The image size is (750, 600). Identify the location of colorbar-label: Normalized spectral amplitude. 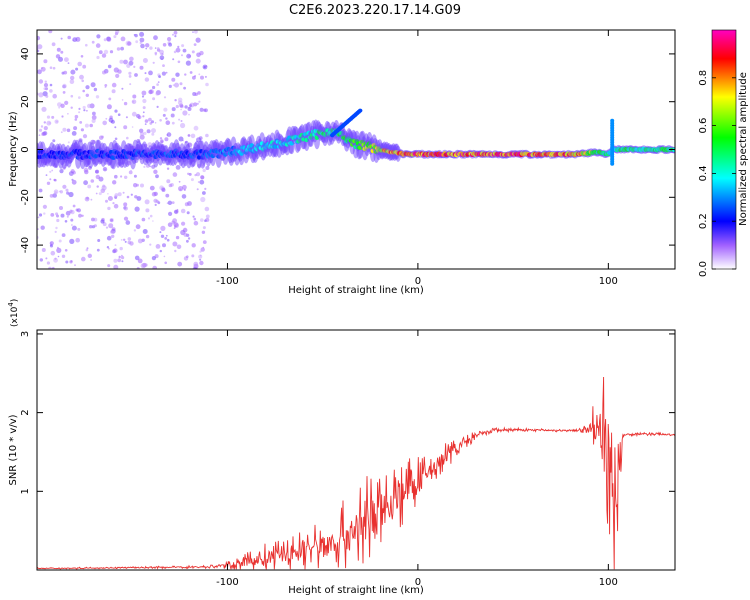
(743, 149).